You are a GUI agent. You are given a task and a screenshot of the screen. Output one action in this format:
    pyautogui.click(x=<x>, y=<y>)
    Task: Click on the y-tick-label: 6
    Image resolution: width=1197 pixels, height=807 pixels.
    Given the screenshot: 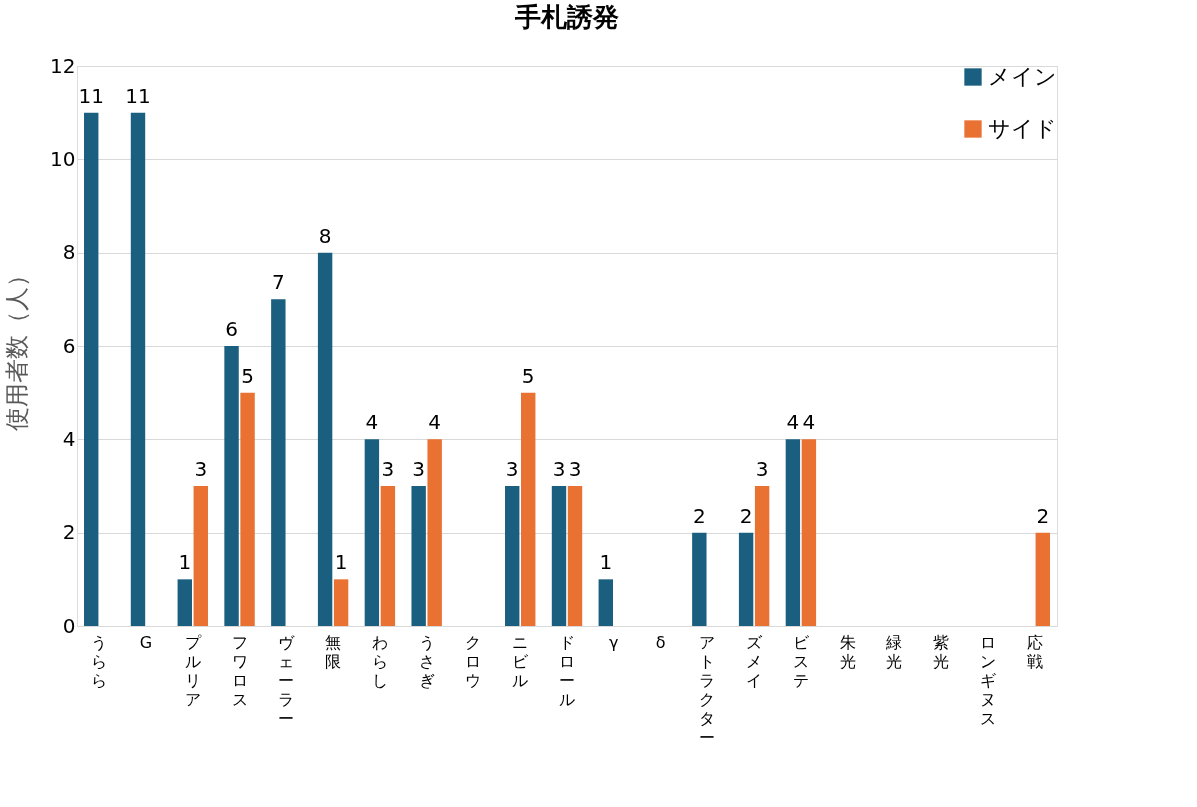 What is the action you would take?
    pyautogui.click(x=69, y=345)
    